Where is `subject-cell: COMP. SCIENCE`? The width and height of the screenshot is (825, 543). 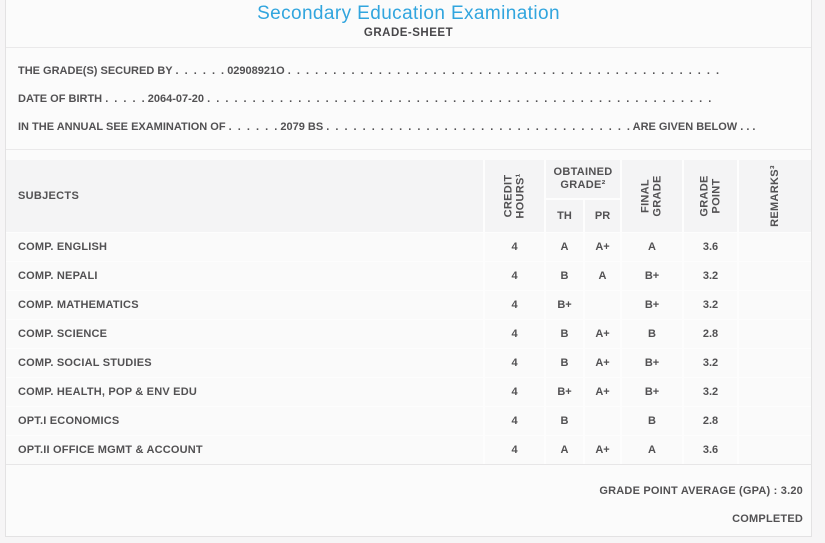 subject-cell: COMP. SCIENCE is located at coordinates (244, 334).